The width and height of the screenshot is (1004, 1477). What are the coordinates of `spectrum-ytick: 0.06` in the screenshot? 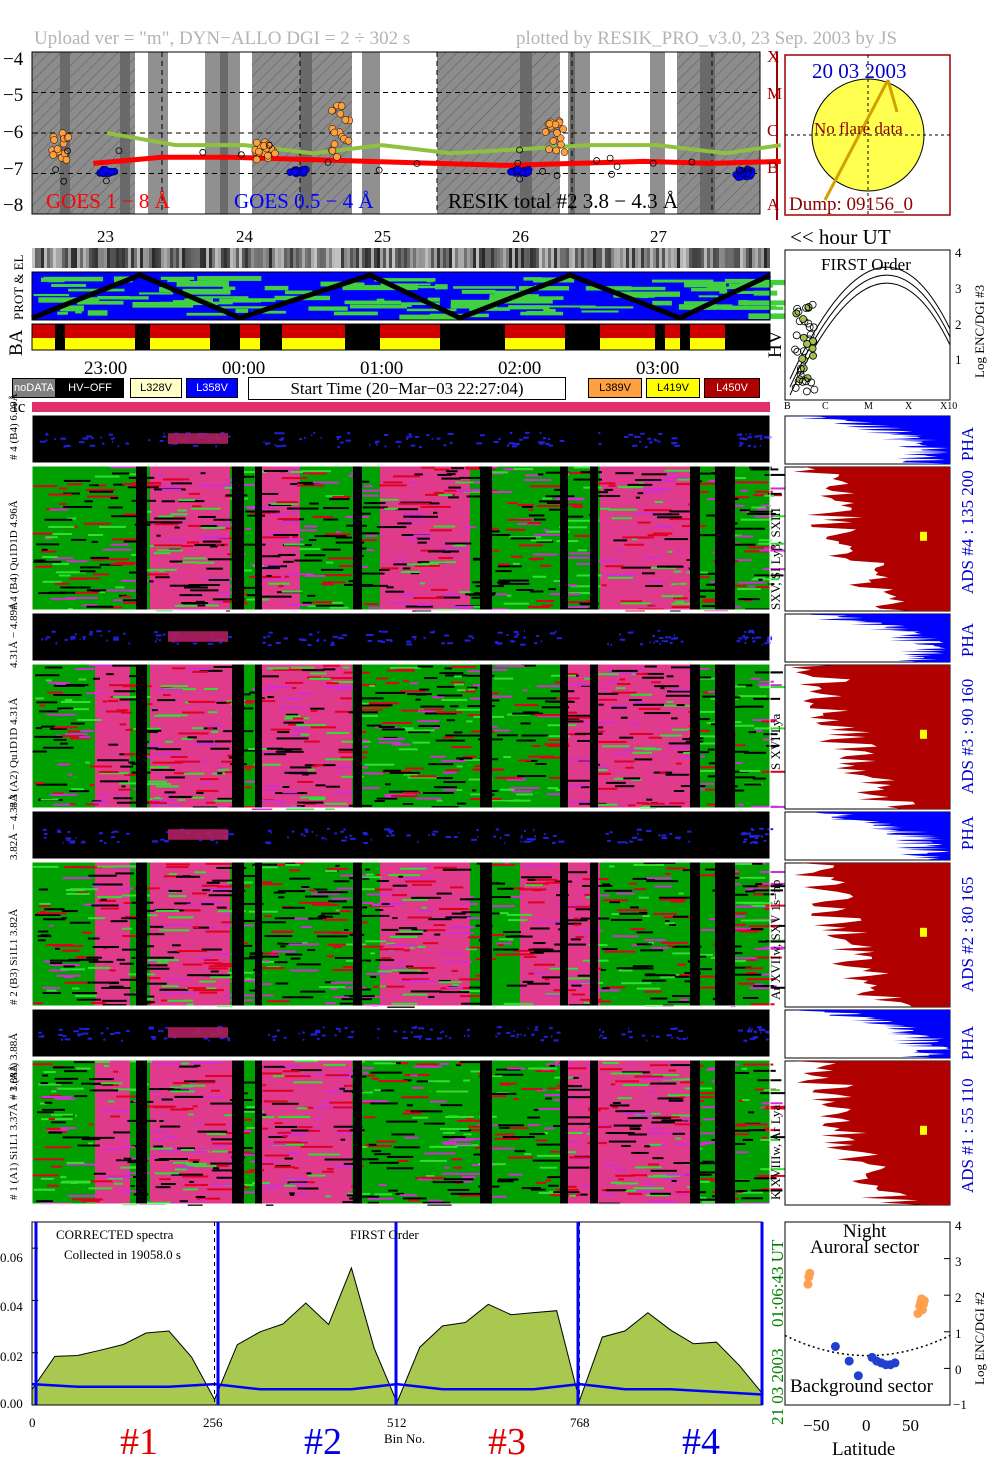 It's located at (11, 1257).